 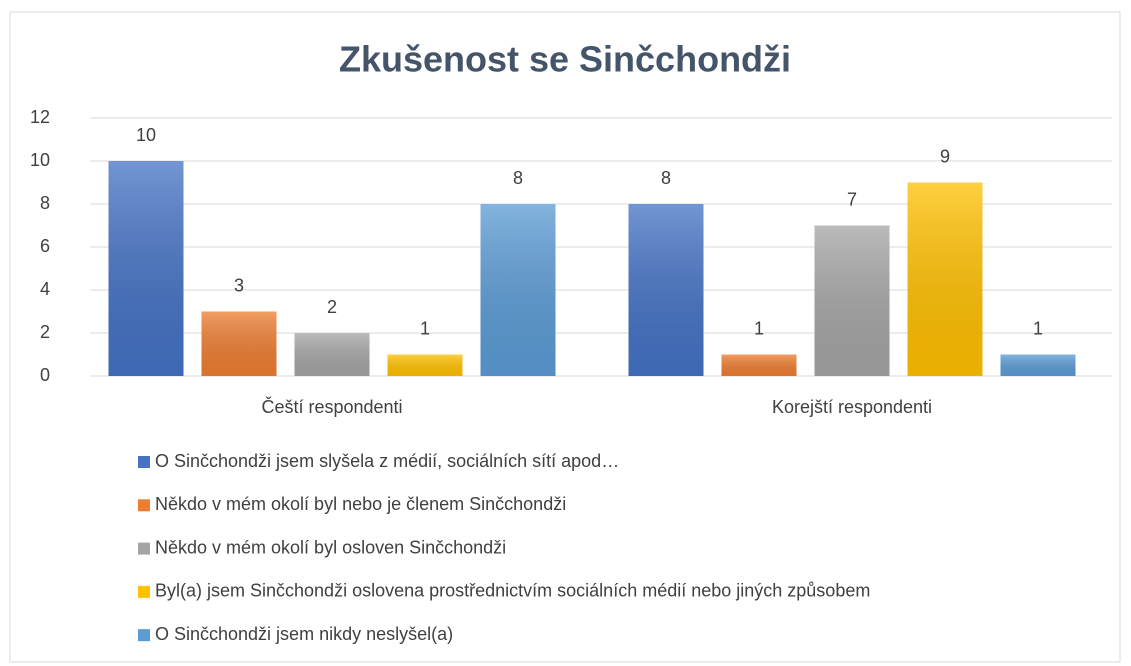 I want to click on y-tick-label: 12, so click(x=40, y=117).